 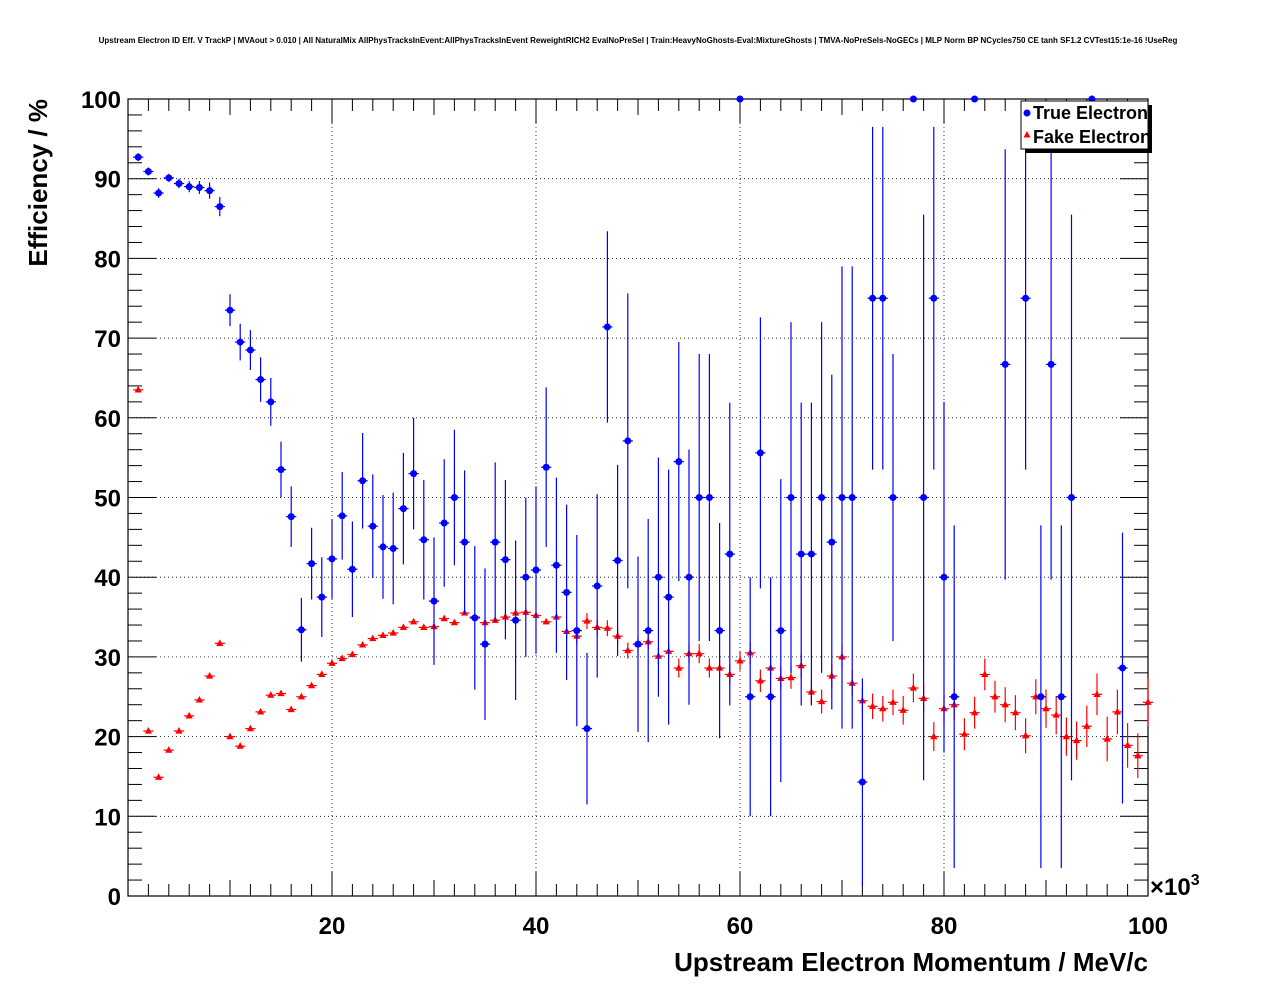 I want to click on legend: True Electron Fake Electron, so click(x=1086, y=126).